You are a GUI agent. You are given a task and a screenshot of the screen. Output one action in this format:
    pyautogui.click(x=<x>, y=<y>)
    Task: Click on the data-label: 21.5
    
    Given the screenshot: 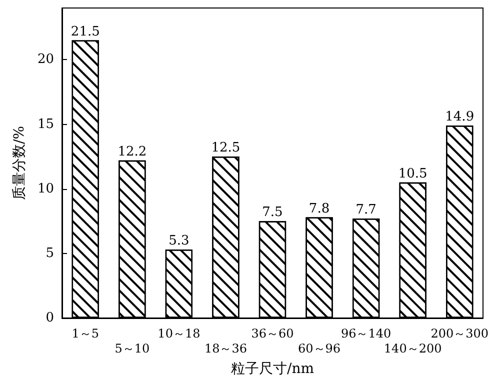 What is the action you would take?
    pyautogui.click(x=85, y=32)
    